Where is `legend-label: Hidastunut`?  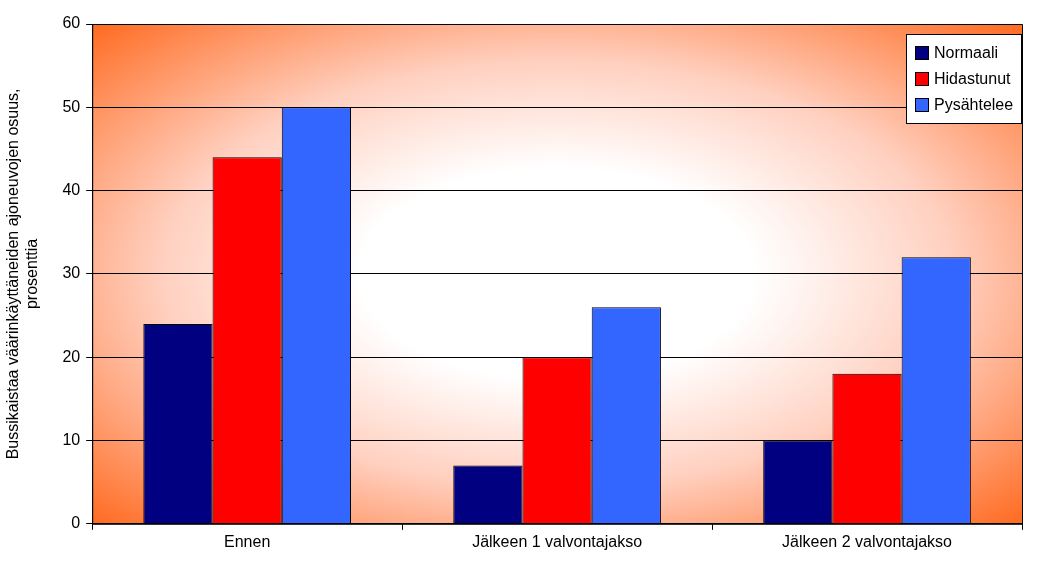 legend-label: Hidastunut is located at coordinates (972, 79).